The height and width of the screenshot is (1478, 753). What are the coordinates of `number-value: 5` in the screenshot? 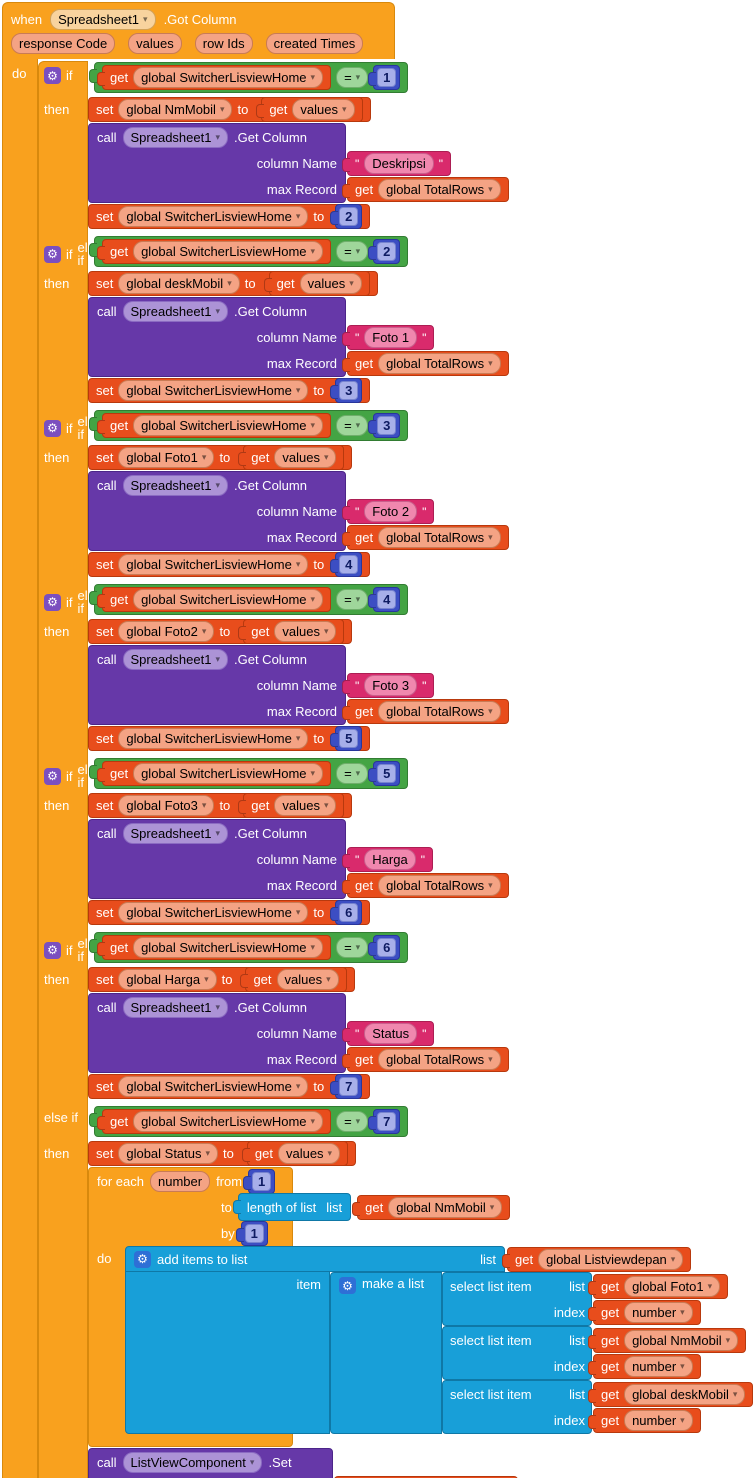 It's located at (349, 738).